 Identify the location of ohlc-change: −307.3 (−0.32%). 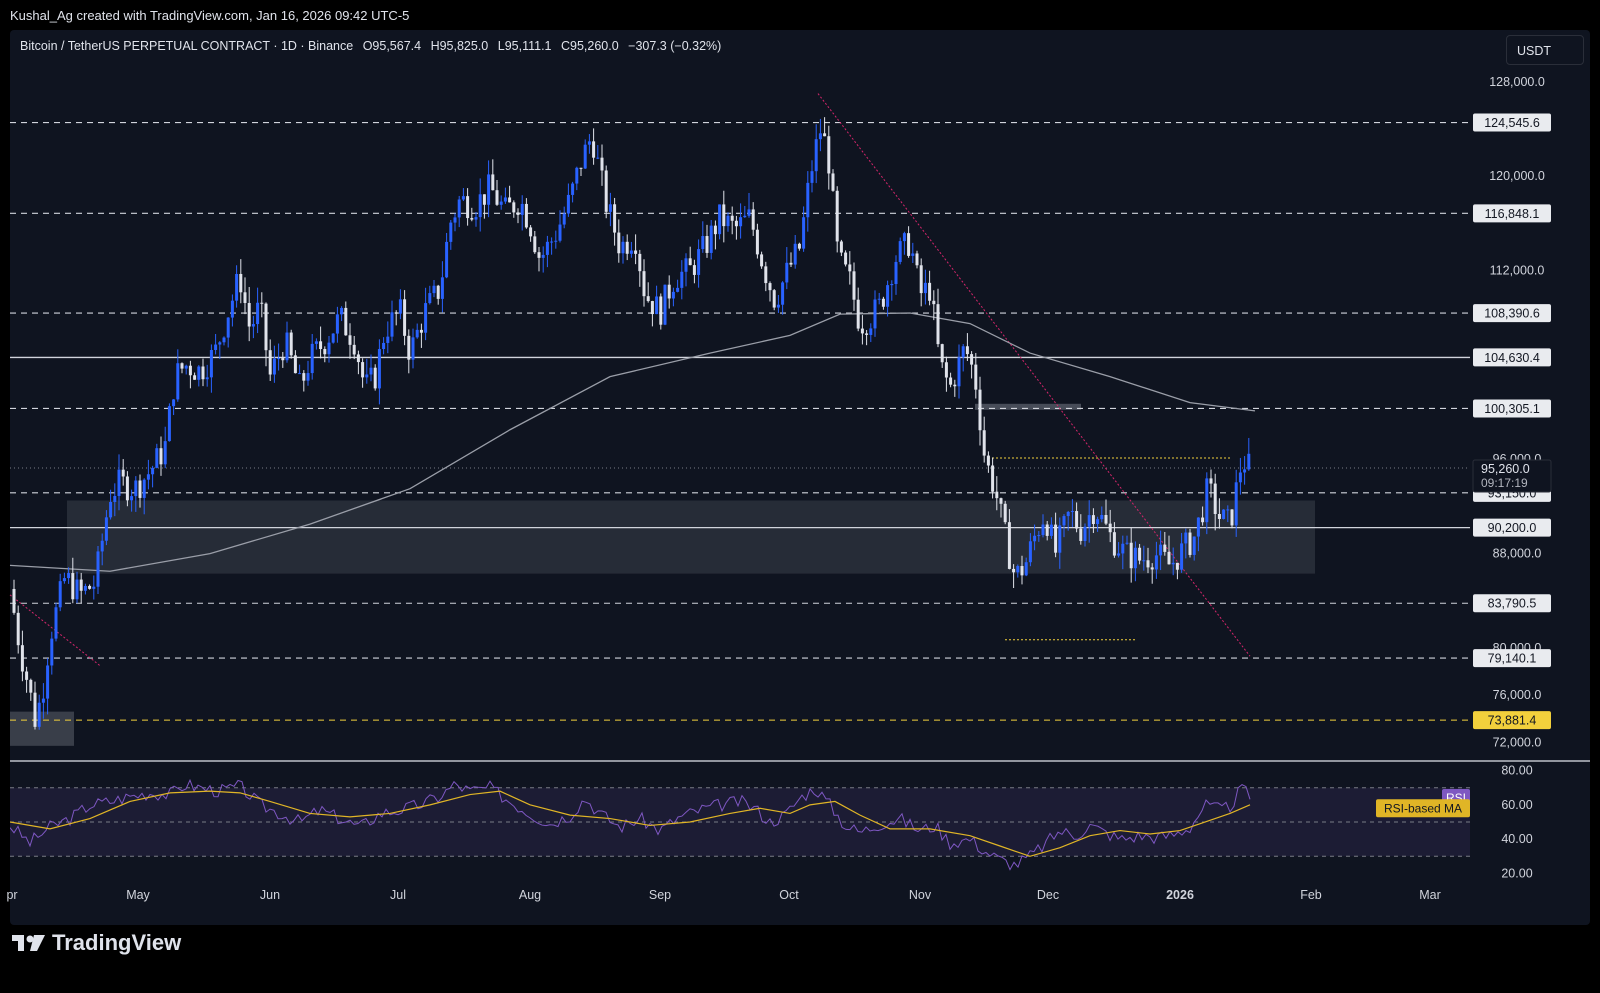
(675, 46).